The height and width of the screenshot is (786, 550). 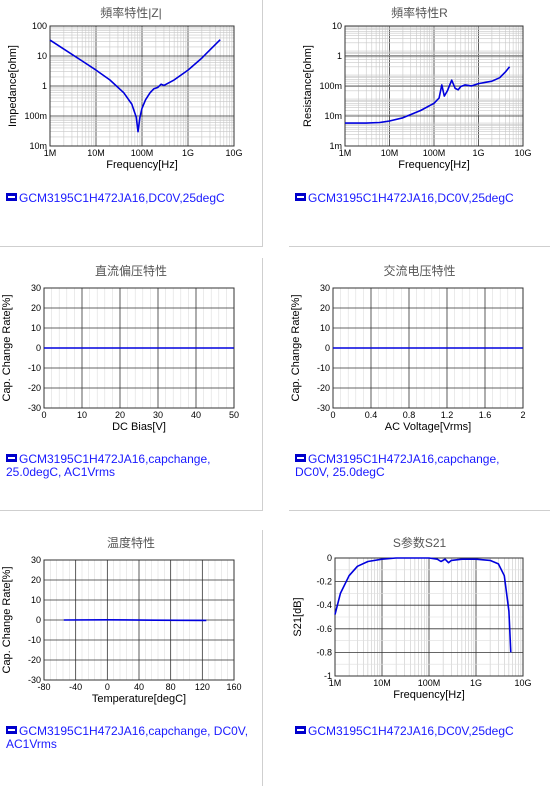 What do you see at coordinates (324, 605) in the screenshot?
I see `y-tick-label: -0.4` at bounding box center [324, 605].